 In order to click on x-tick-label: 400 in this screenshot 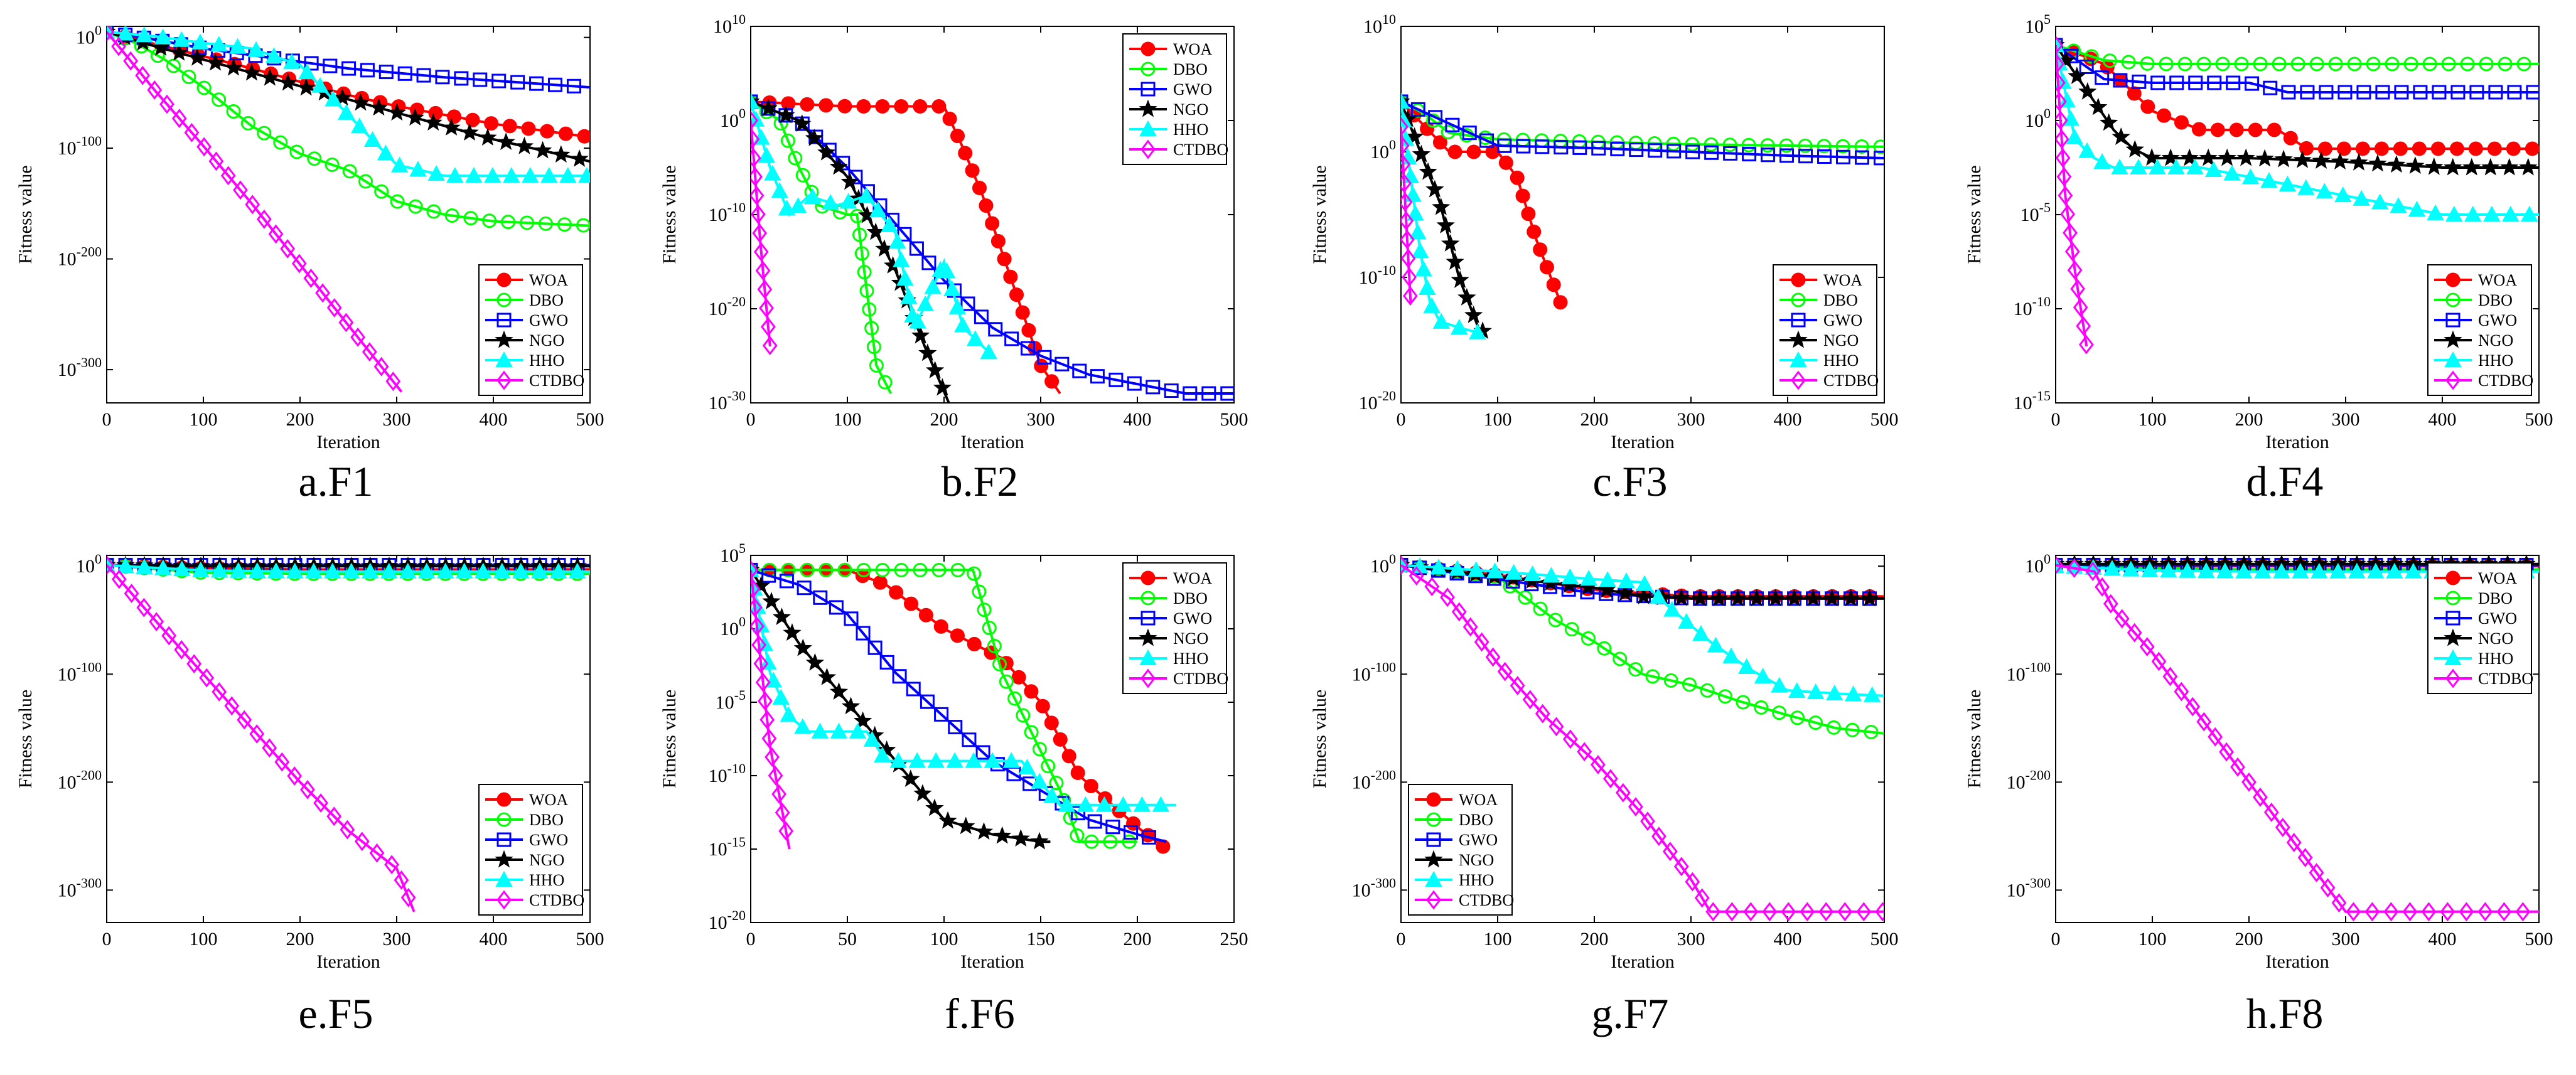, I will do `click(2442, 939)`.